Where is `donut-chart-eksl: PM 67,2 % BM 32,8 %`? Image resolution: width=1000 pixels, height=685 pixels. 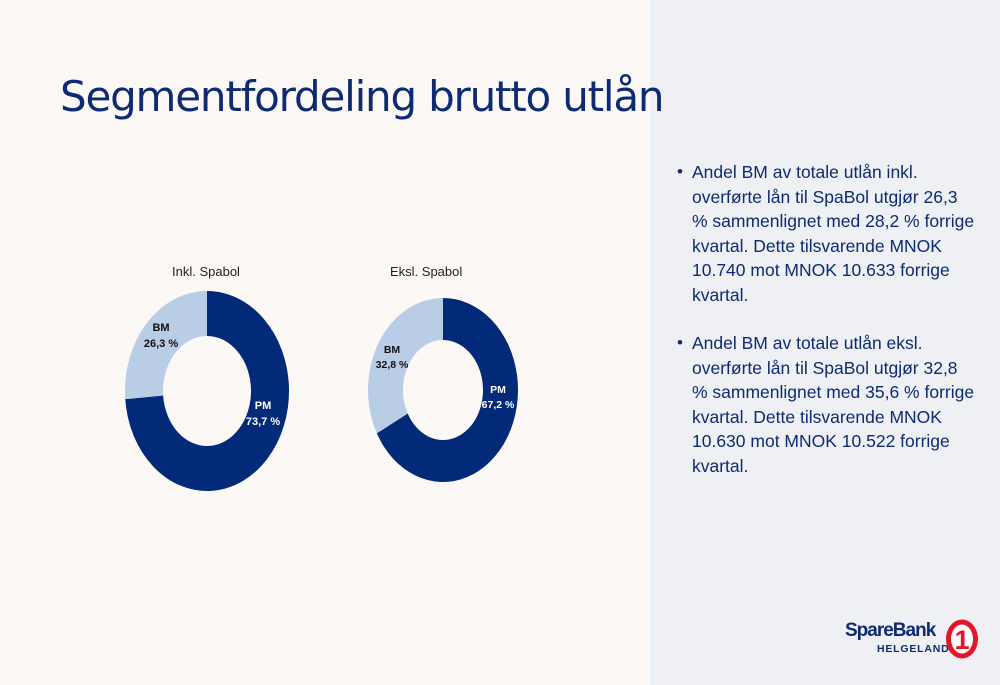
donut-chart-eksl: PM 67,2 % BM 32,8 % is located at coordinates (443, 390).